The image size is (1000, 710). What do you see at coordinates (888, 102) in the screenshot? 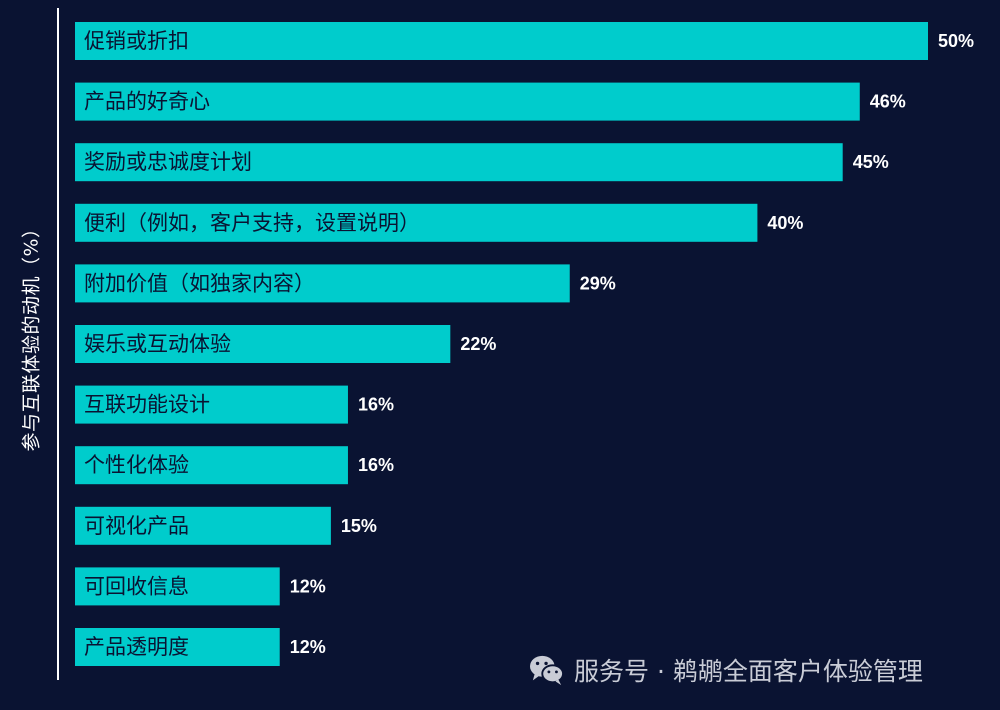
I see `bar-value-label: 46%` at bounding box center [888, 102].